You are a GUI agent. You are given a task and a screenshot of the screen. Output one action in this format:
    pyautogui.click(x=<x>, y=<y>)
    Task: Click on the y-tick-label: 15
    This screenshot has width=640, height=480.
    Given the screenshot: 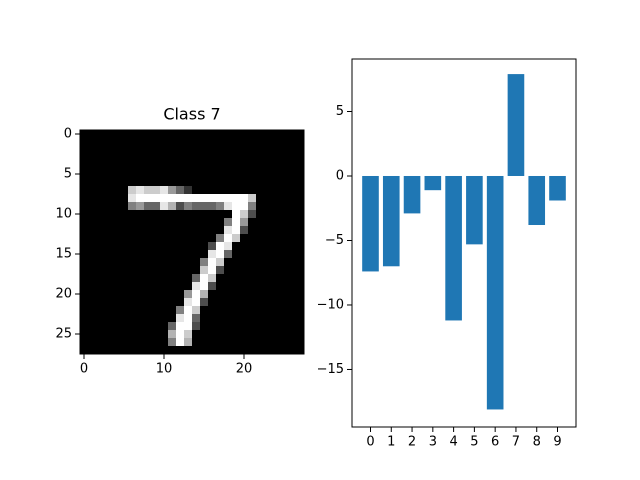 What is the action you would take?
    pyautogui.click(x=63, y=254)
    